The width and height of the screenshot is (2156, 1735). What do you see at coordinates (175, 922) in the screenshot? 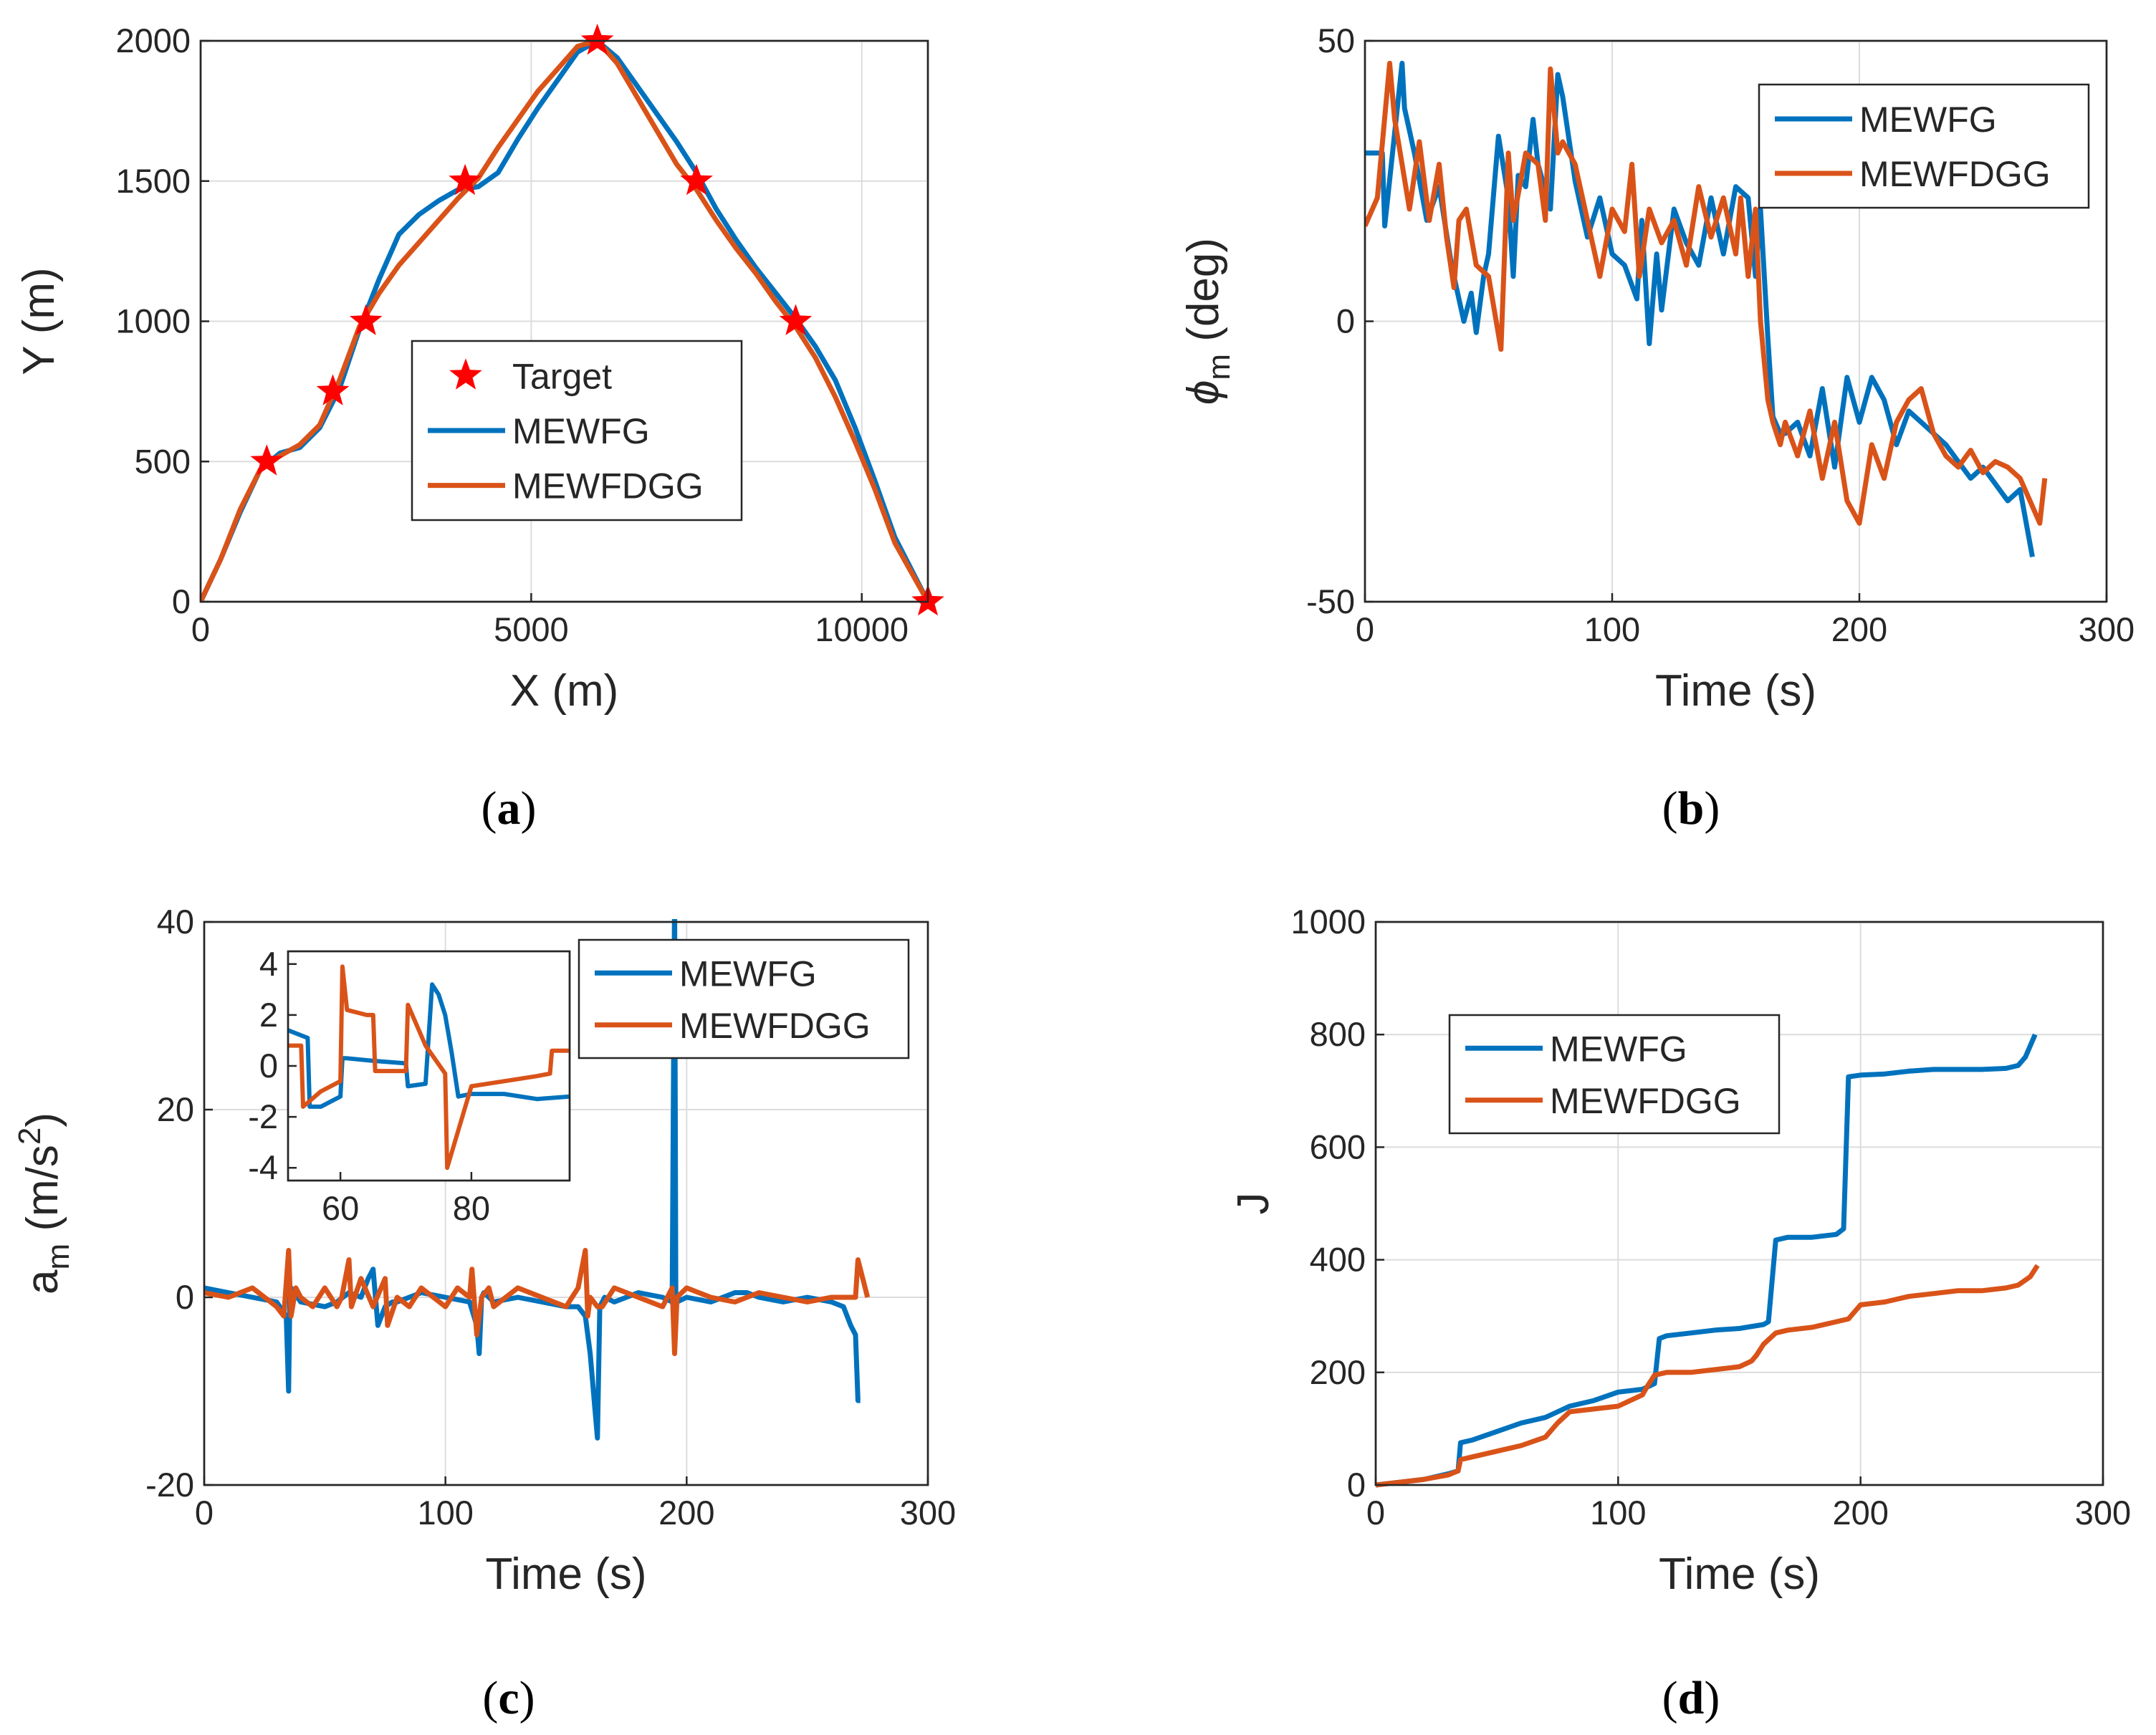
I see `y-tick-label: 40` at bounding box center [175, 922].